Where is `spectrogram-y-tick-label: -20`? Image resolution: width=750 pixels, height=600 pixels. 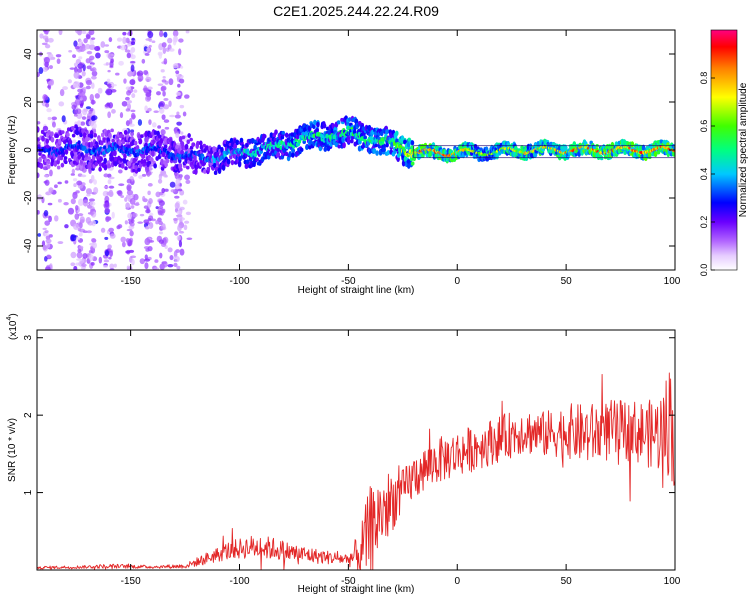
spectrogram-y-tick-label: -20 is located at coordinates (28, 197).